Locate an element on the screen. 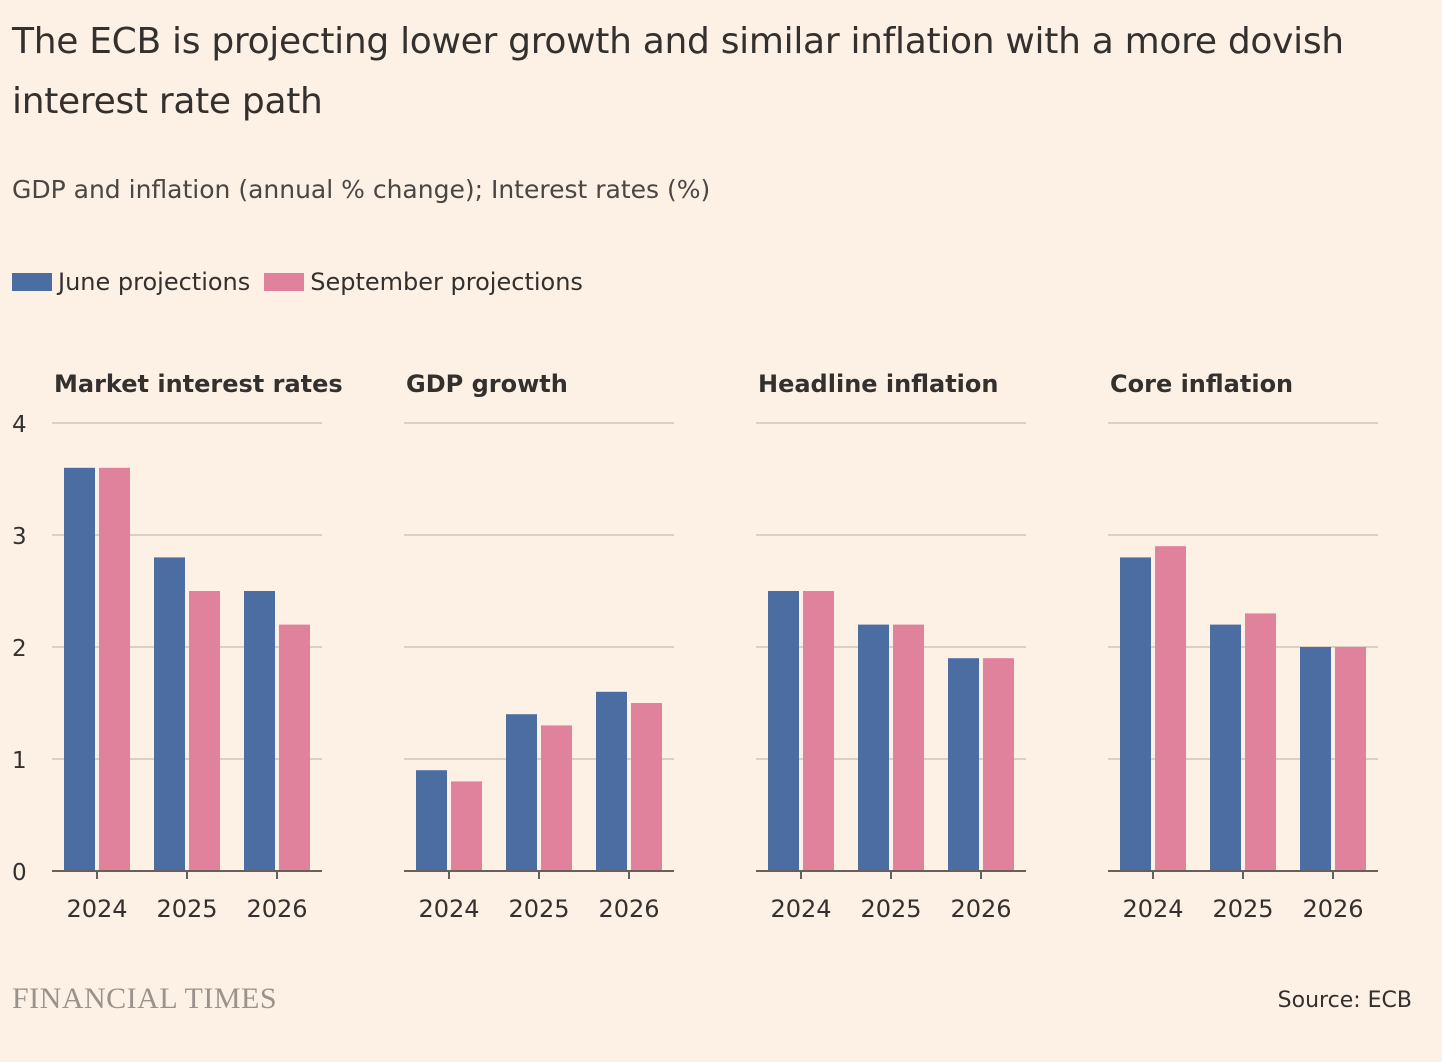  y-tick-label: 3 is located at coordinates (19, 537).